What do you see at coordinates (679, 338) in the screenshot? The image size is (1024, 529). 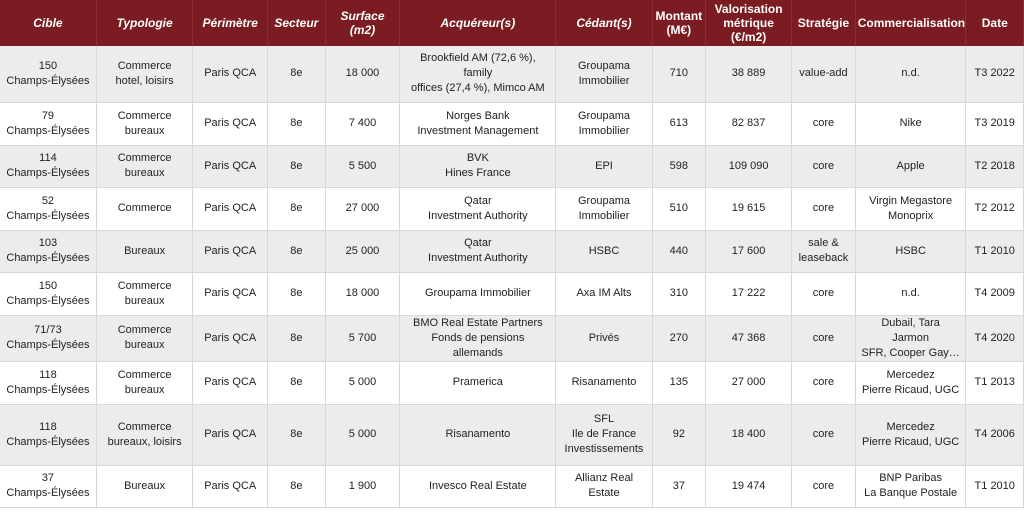 I see `cell-montant: 270` at bounding box center [679, 338].